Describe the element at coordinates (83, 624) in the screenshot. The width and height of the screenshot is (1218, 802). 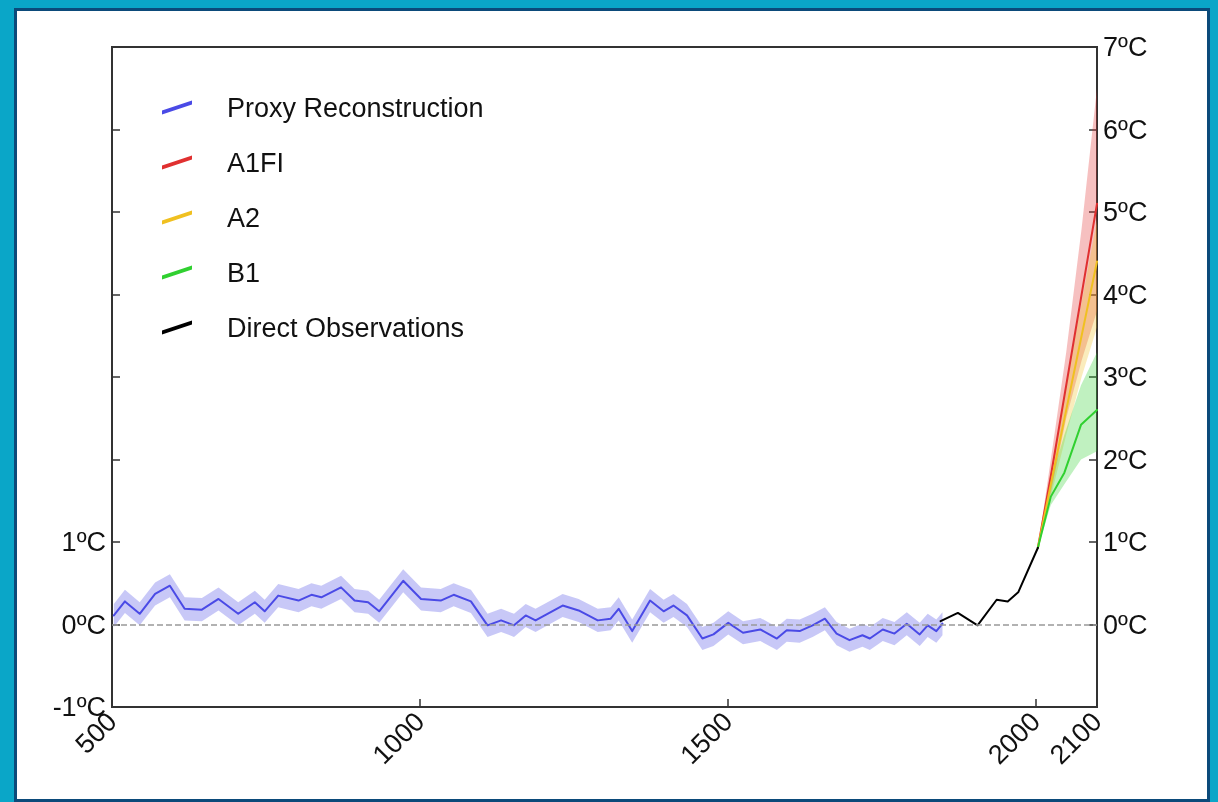
I see `y-tick-label: 0ºC` at that location.